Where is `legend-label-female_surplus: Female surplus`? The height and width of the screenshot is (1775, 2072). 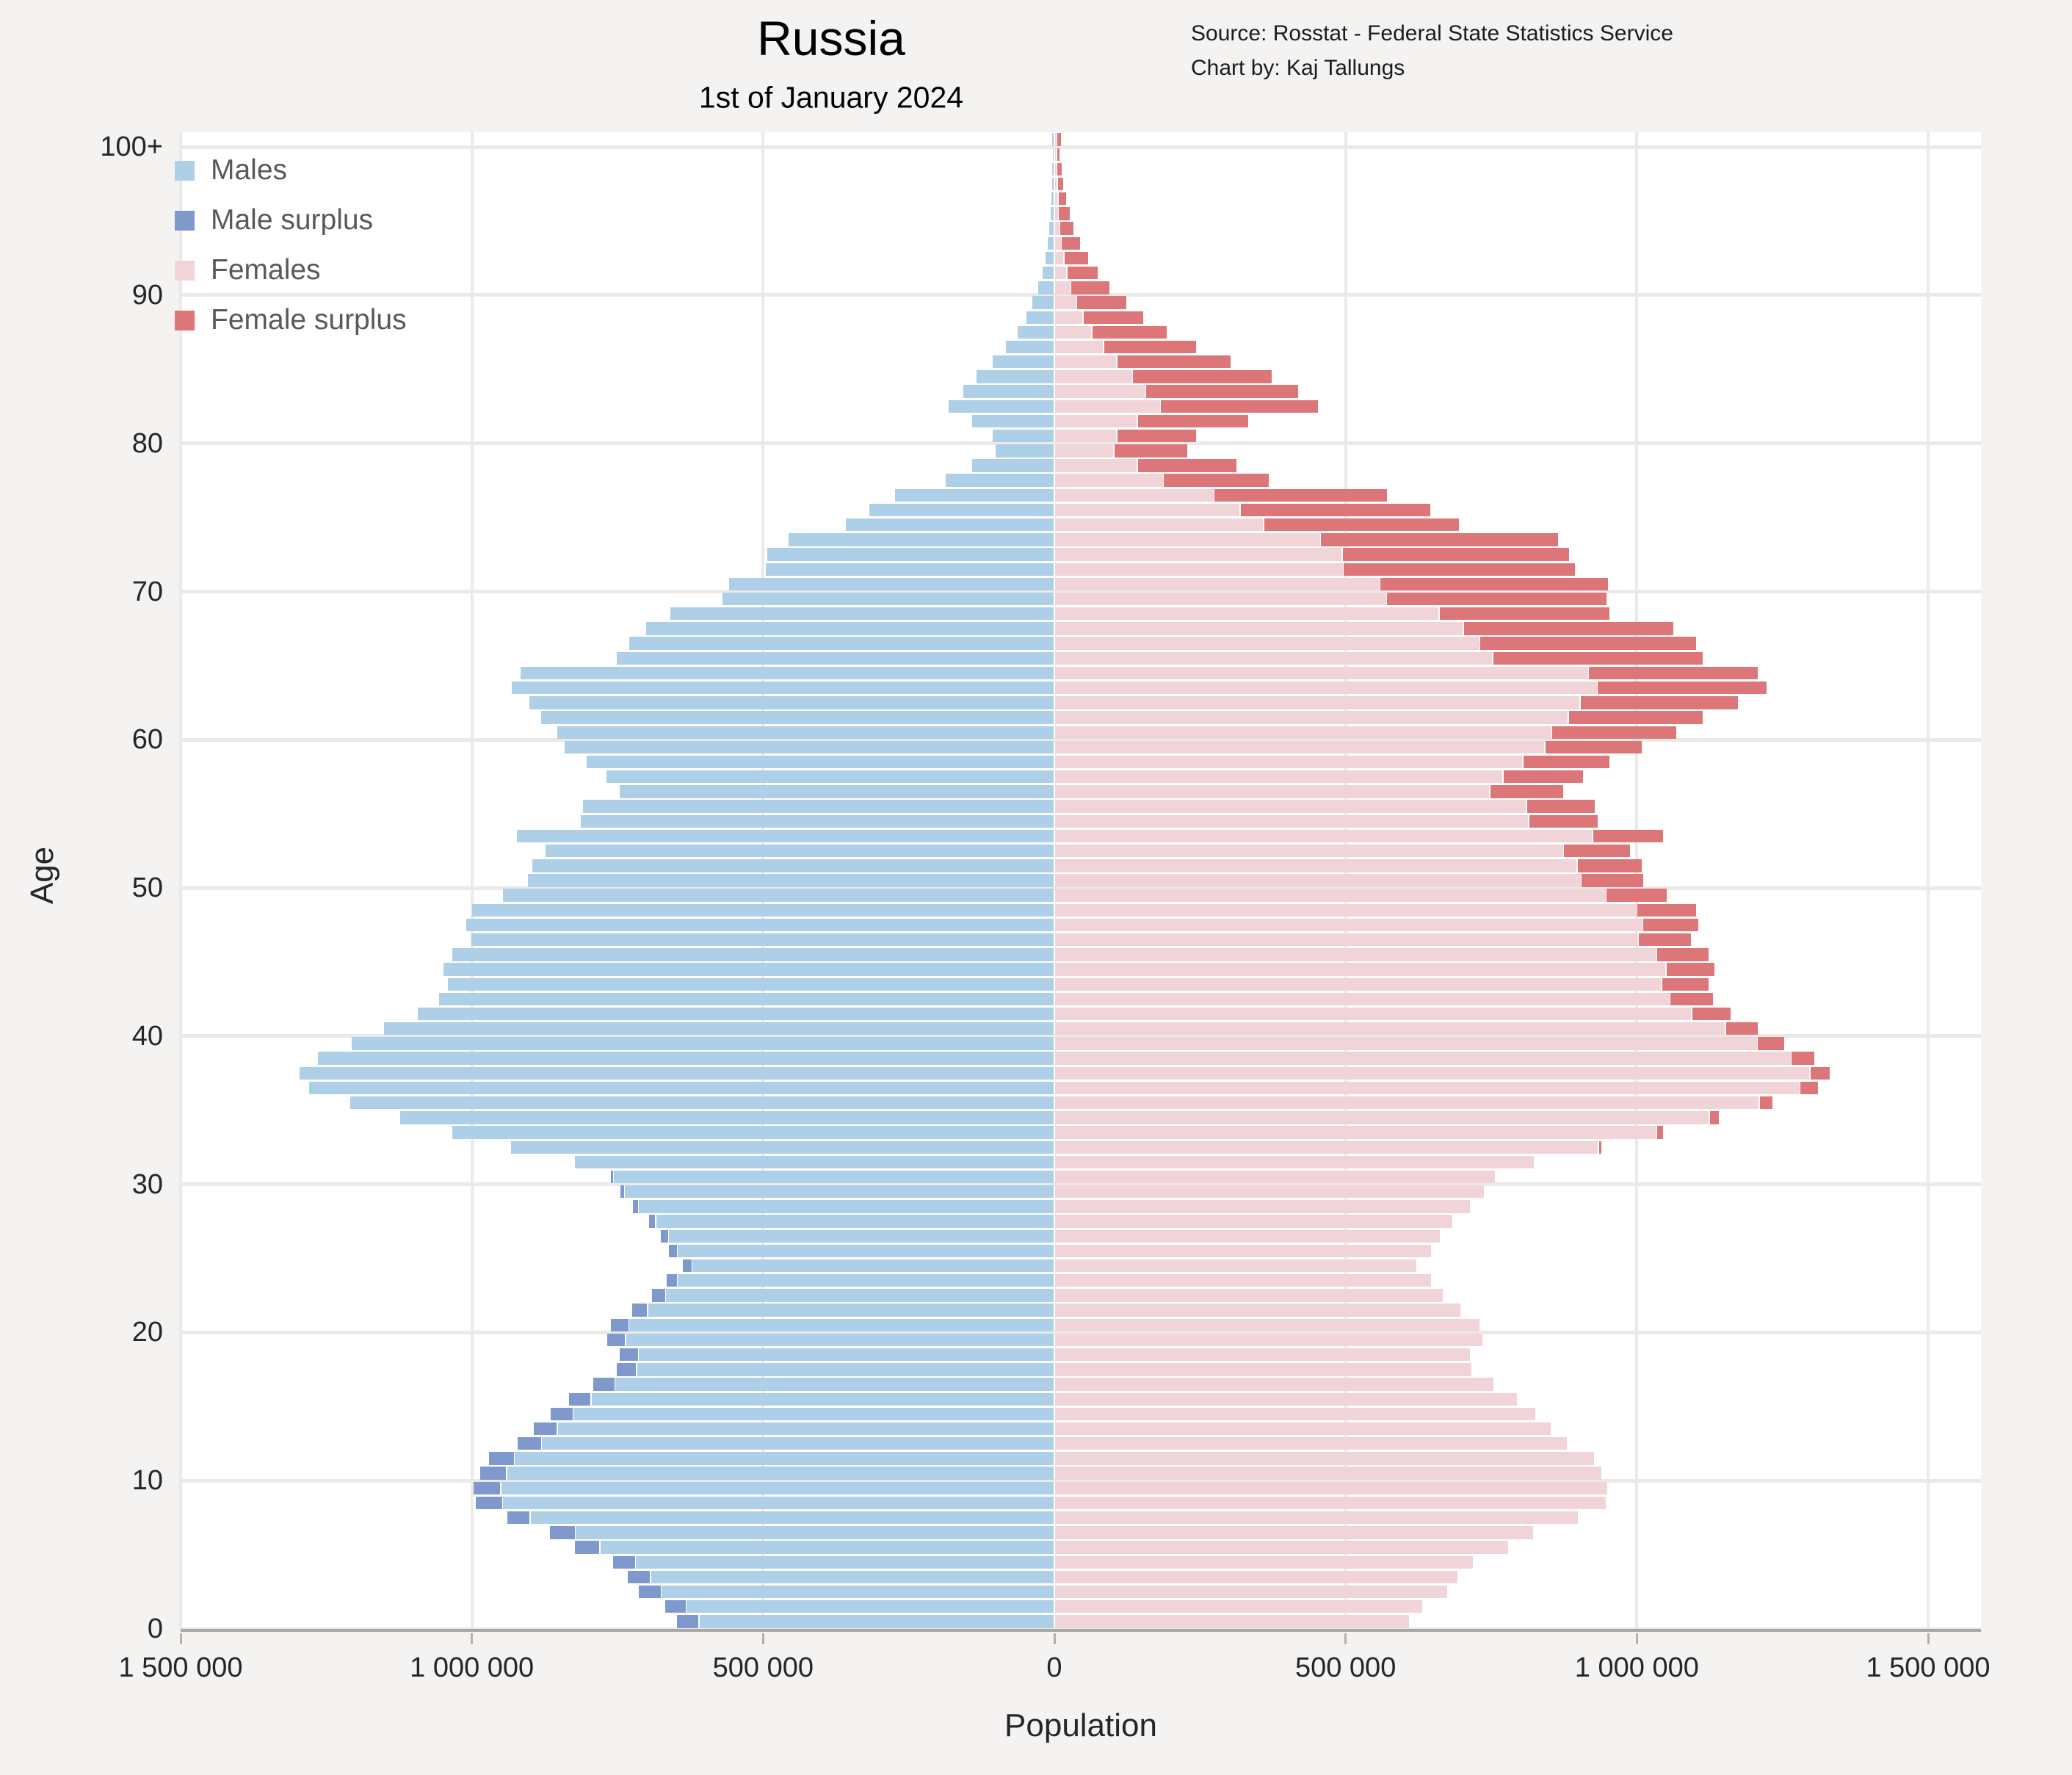 legend-label-female_surplus: Female surplus is located at coordinates (309, 320).